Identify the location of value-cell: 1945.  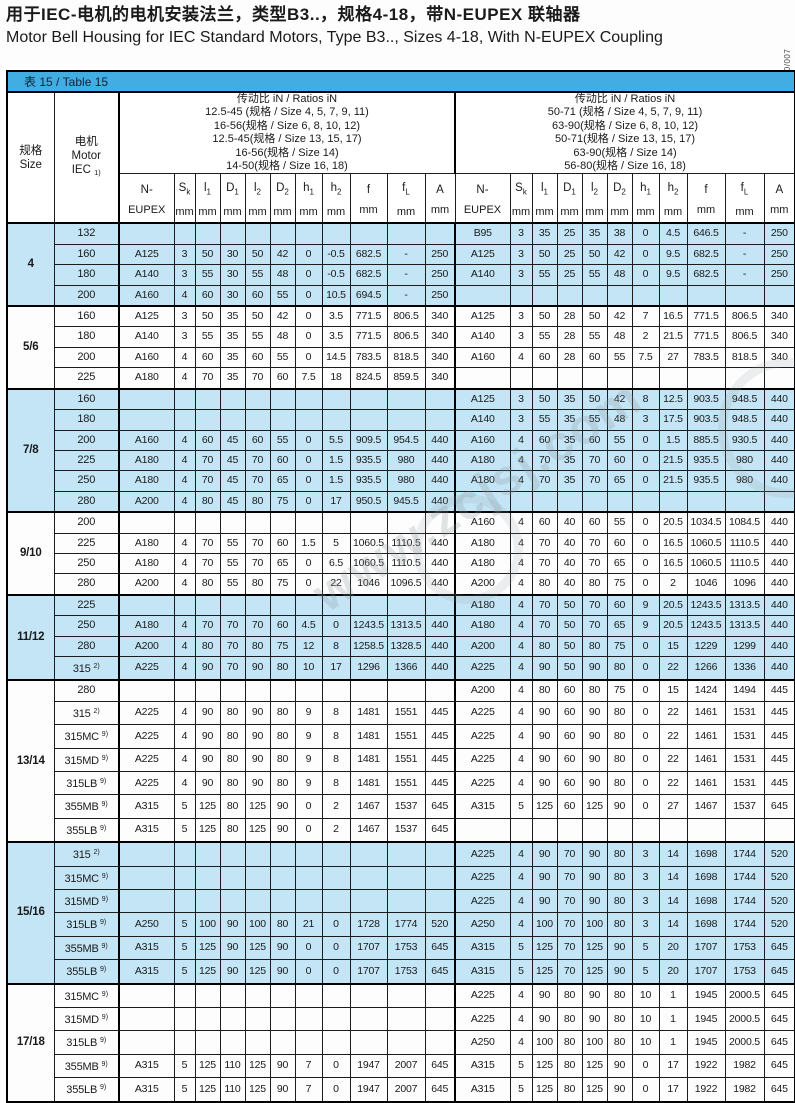
(706, 1042).